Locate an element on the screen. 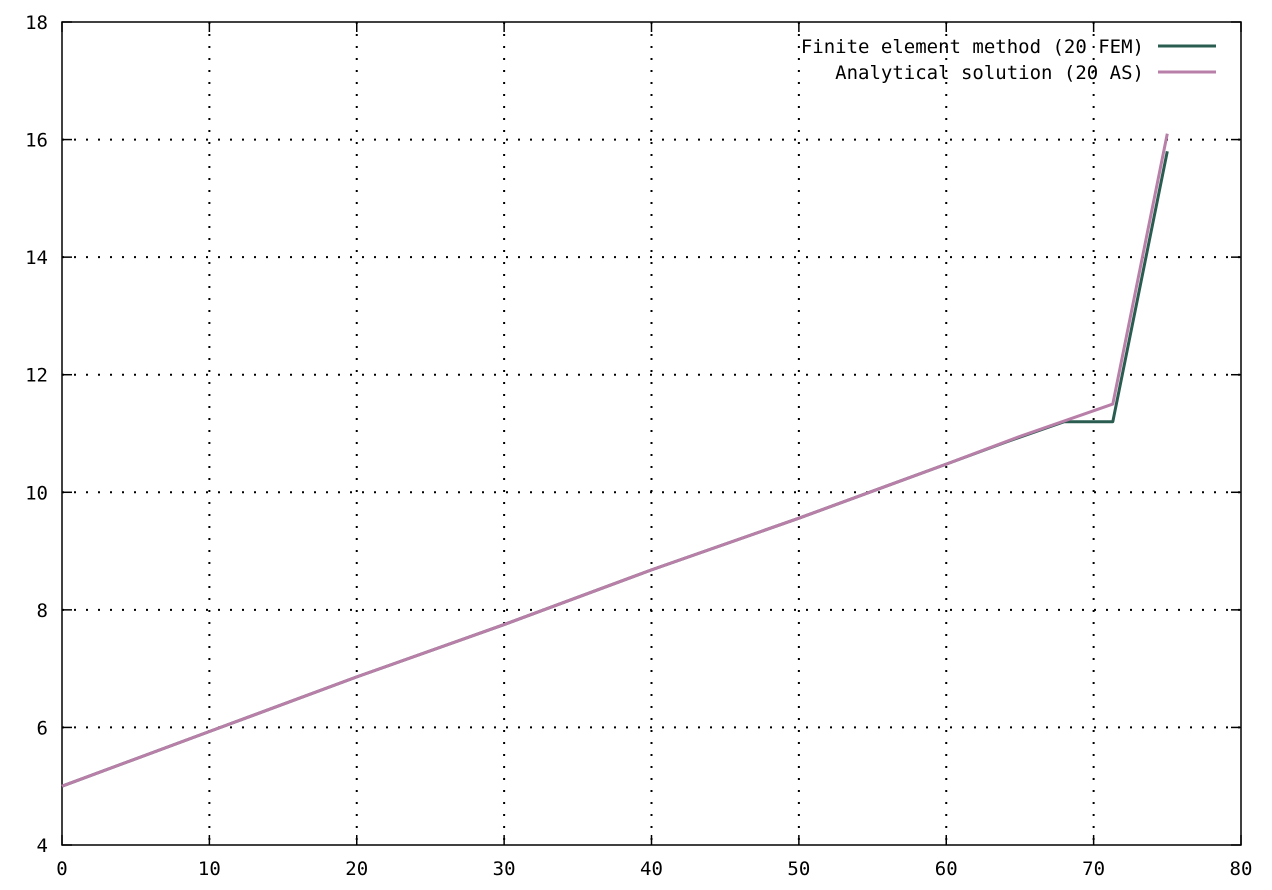 Image resolution: width=1272 pixels, height=890 pixels. y-tick-label: 10 is located at coordinates (36, 493).